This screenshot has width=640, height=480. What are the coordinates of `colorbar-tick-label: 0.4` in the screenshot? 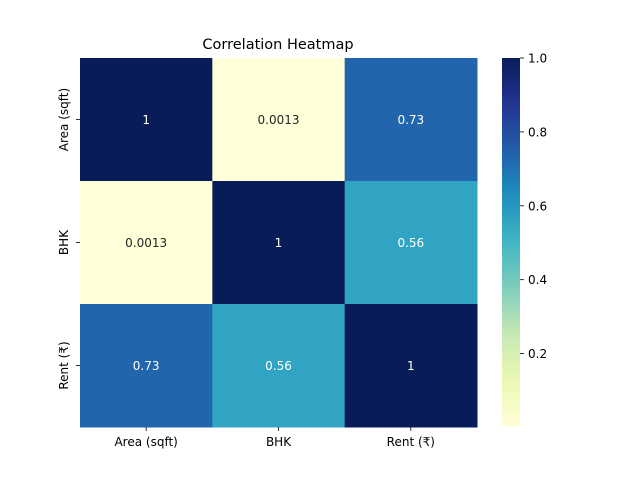 It's located at (537, 280).